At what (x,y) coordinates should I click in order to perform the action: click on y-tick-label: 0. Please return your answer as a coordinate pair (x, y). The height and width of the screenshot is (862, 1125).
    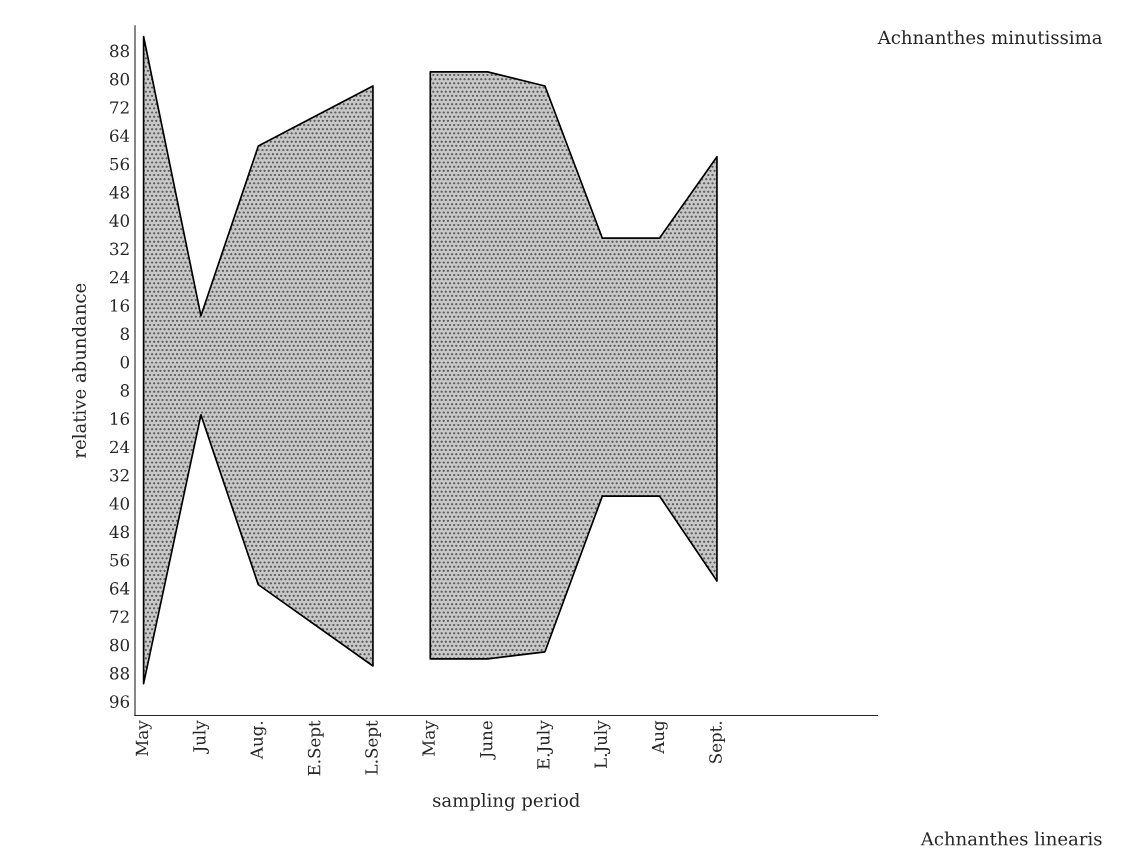
    Looking at the image, I should click on (125, 362).